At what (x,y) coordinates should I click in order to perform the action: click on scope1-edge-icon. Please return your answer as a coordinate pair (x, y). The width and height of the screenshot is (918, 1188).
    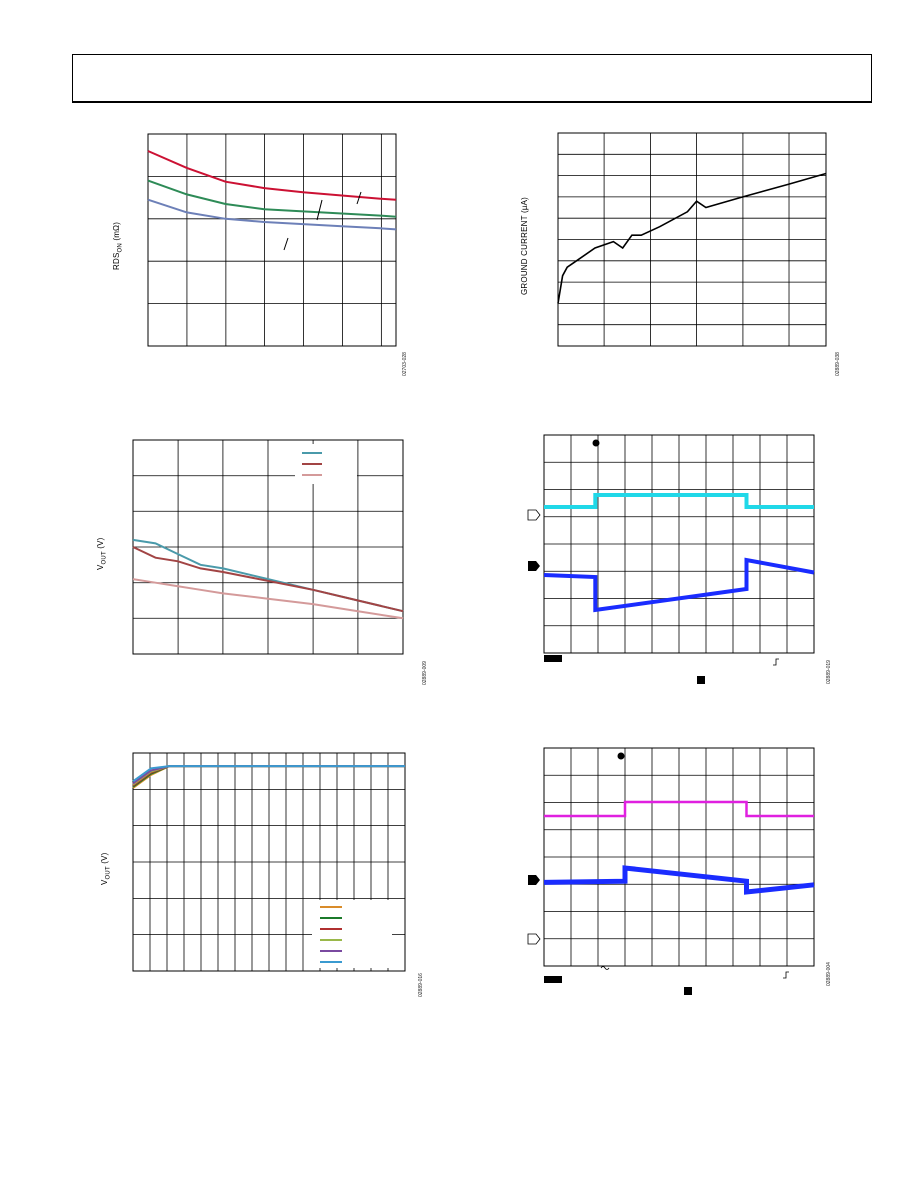
    Looking at the image, I should click on (776, 662).